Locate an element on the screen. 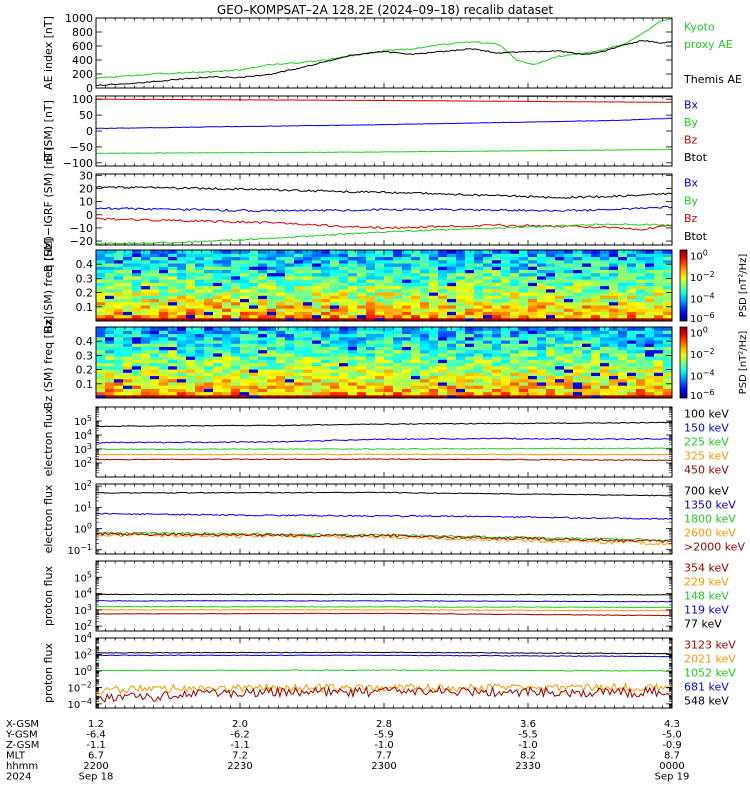 The height and width of the screenshot is (804, 750). y-tick-label: 104 is located at coordinates (83, 638).